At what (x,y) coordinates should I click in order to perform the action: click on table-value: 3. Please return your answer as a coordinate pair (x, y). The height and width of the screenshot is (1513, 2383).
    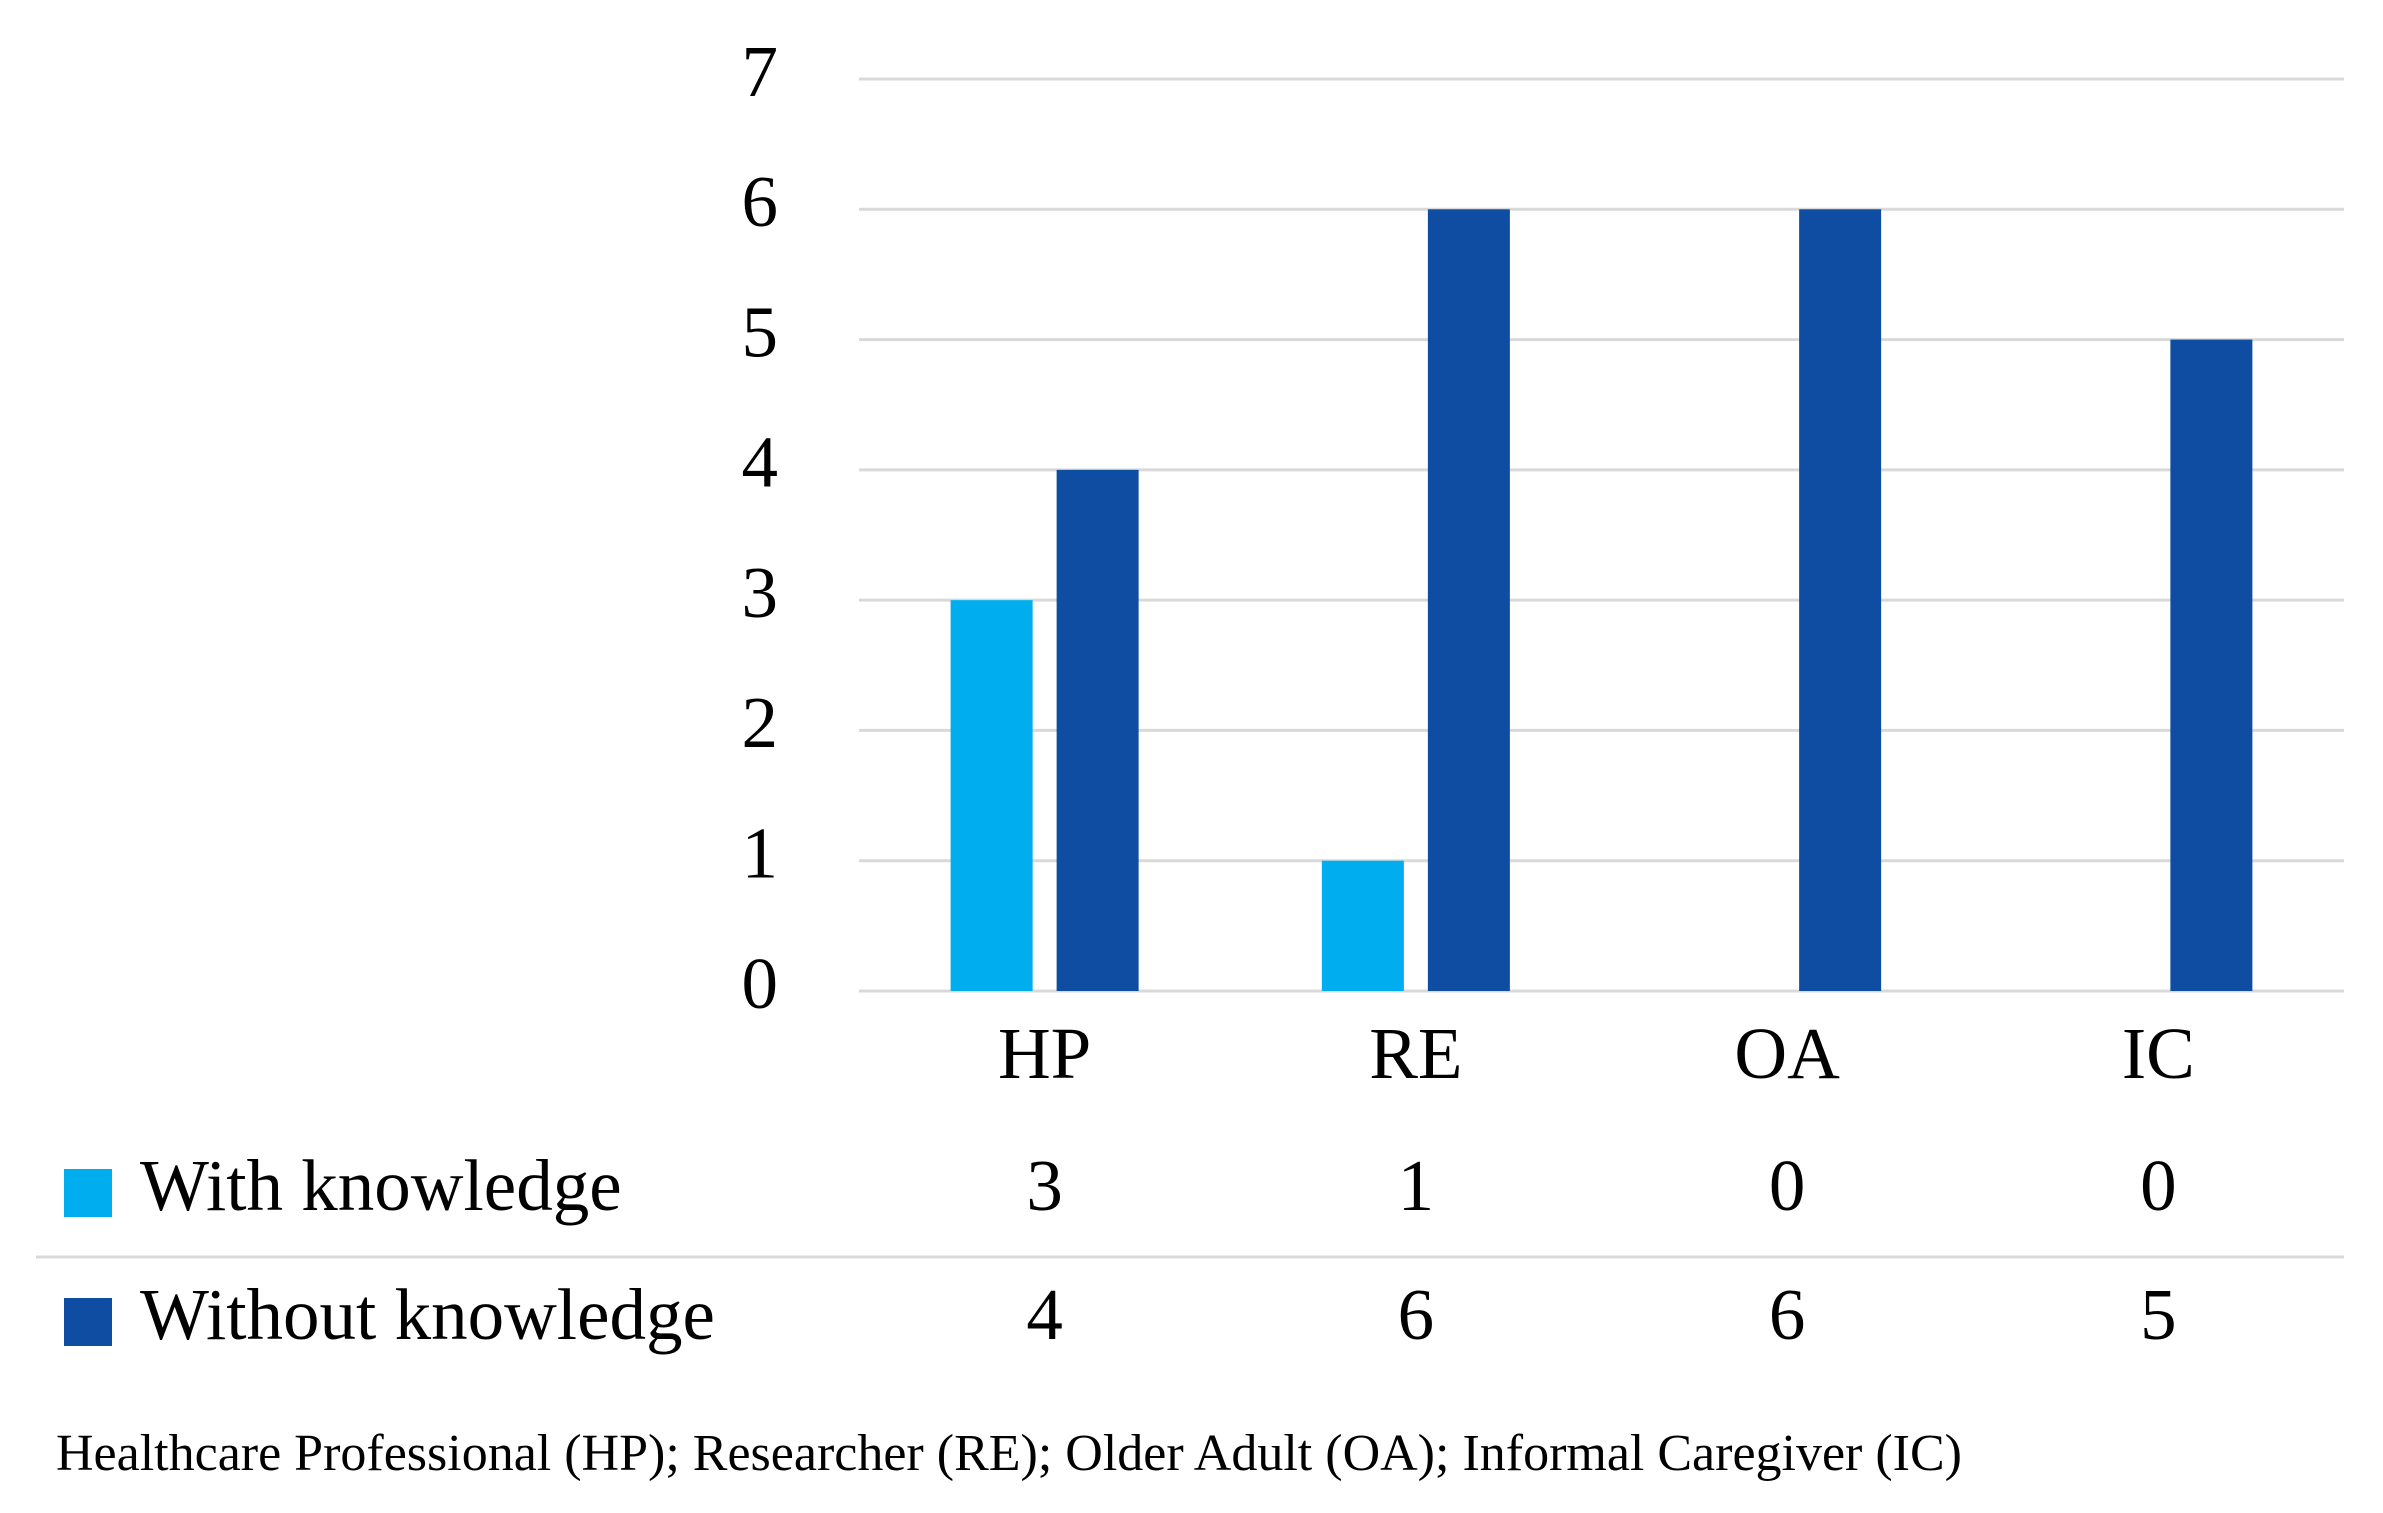
    Looking at the image, I should click on (1044, 1185).